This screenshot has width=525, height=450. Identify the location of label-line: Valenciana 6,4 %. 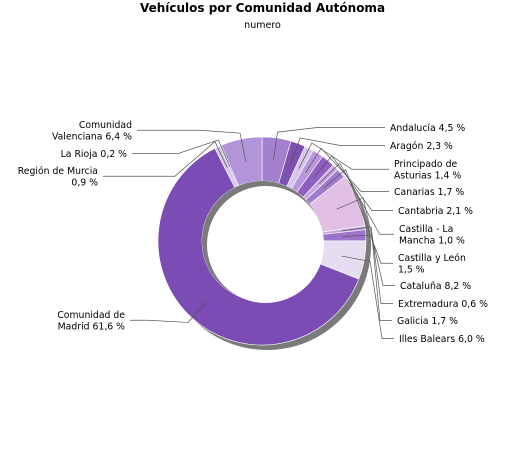
(92, 137).